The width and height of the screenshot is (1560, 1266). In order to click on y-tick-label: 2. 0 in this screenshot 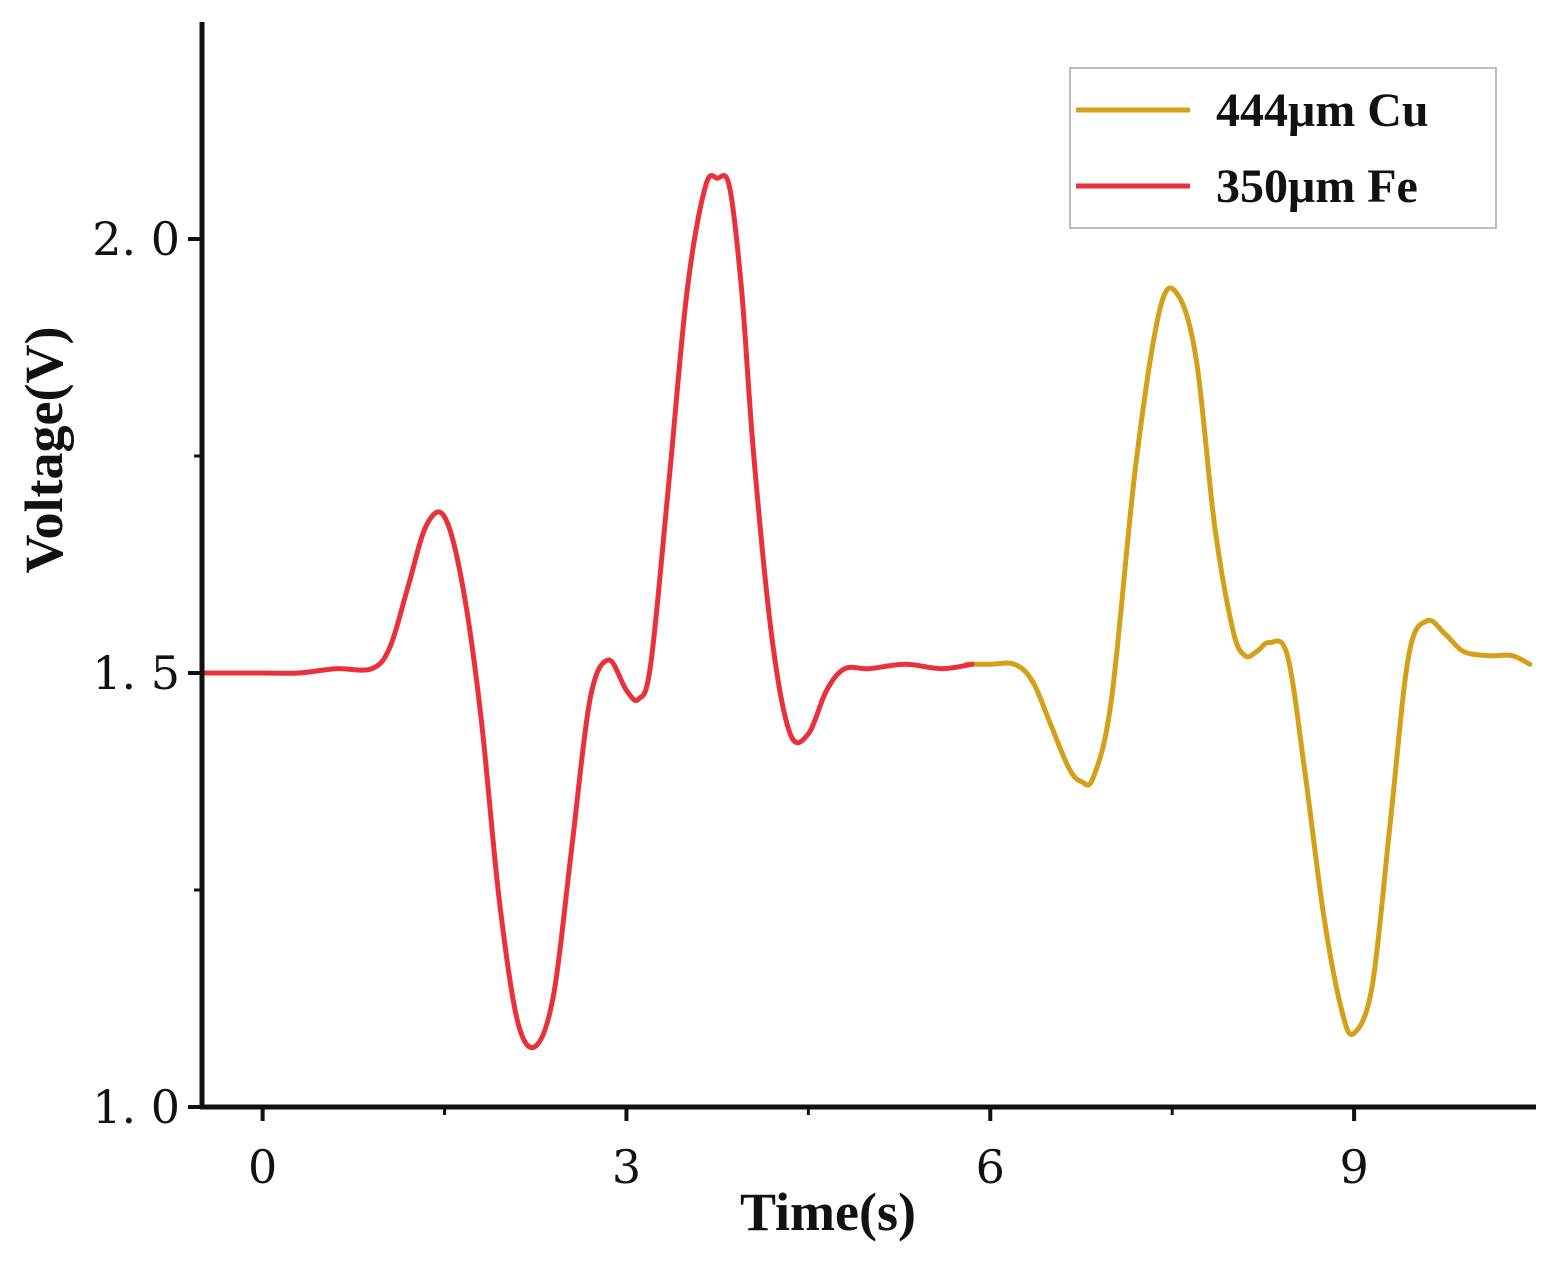, I will do `click(136, 239)`.